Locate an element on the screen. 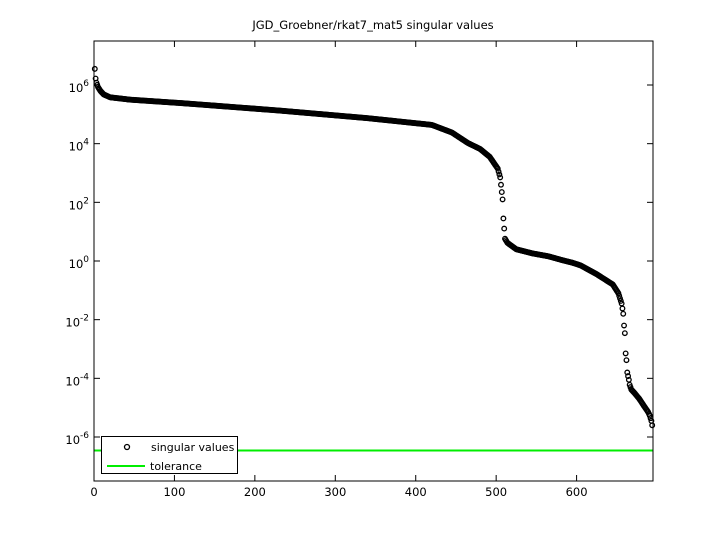 The height and width of the screenshot is (540, 720). legend-singular-values-label: singular values is located at coordinates (193, 447).